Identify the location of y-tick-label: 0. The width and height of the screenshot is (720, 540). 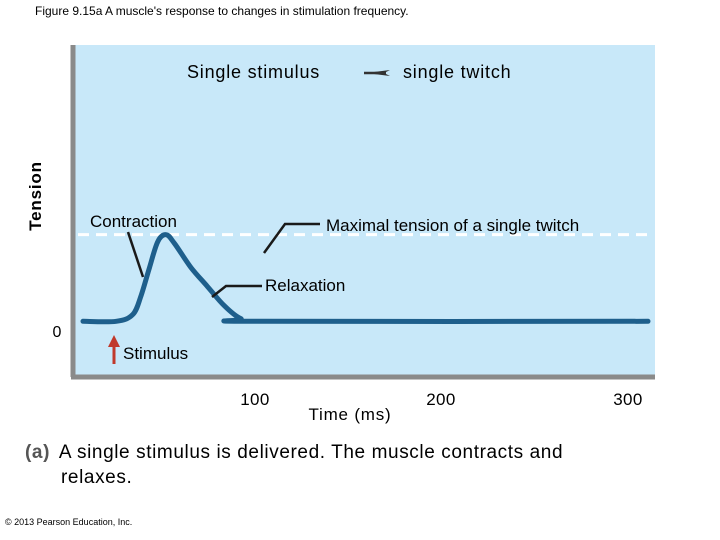
(57, 332).